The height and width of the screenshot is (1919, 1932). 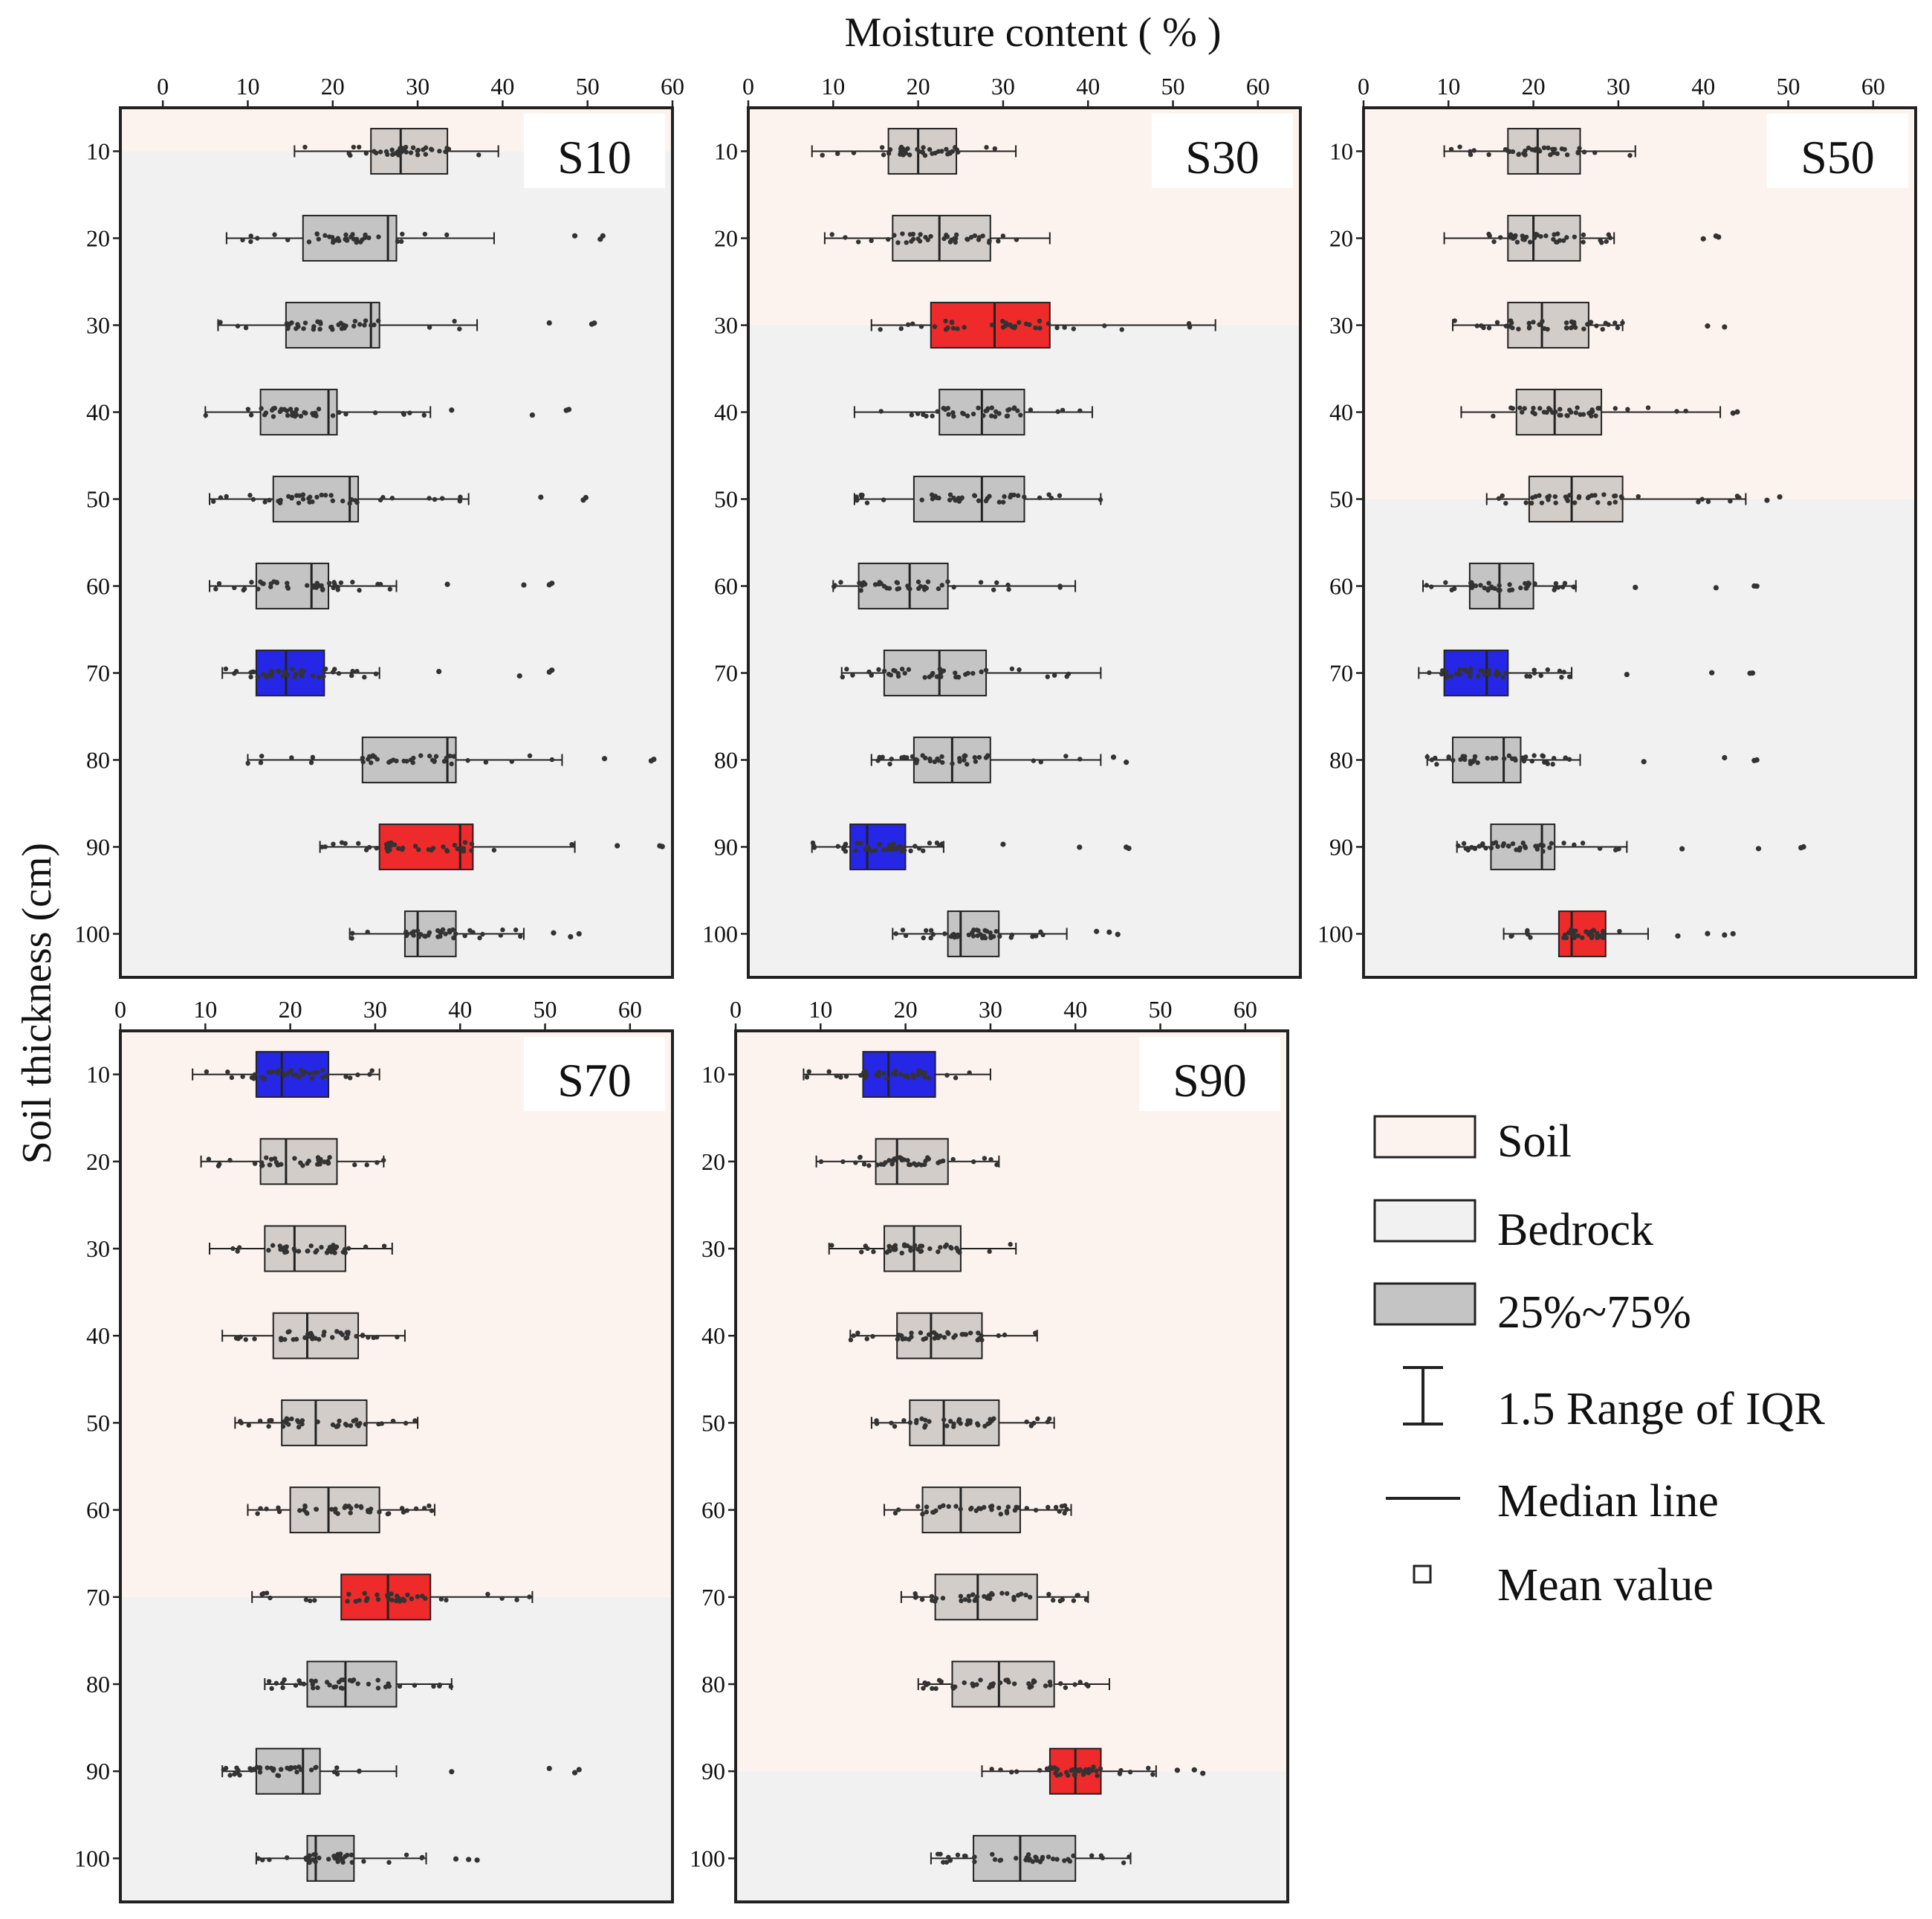 I want to click on y-tick-label: 60, so click(x=1341, y=586).